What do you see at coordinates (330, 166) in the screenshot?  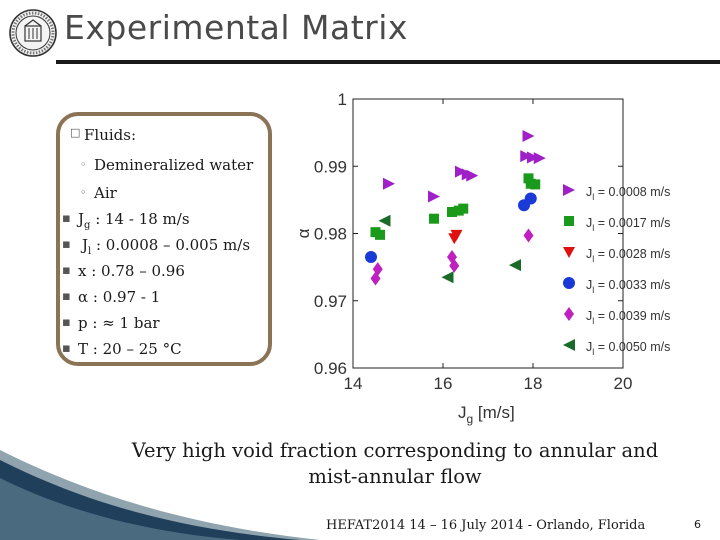 I see `y-tick-label: 0.99` at bounding box center [330, 166].